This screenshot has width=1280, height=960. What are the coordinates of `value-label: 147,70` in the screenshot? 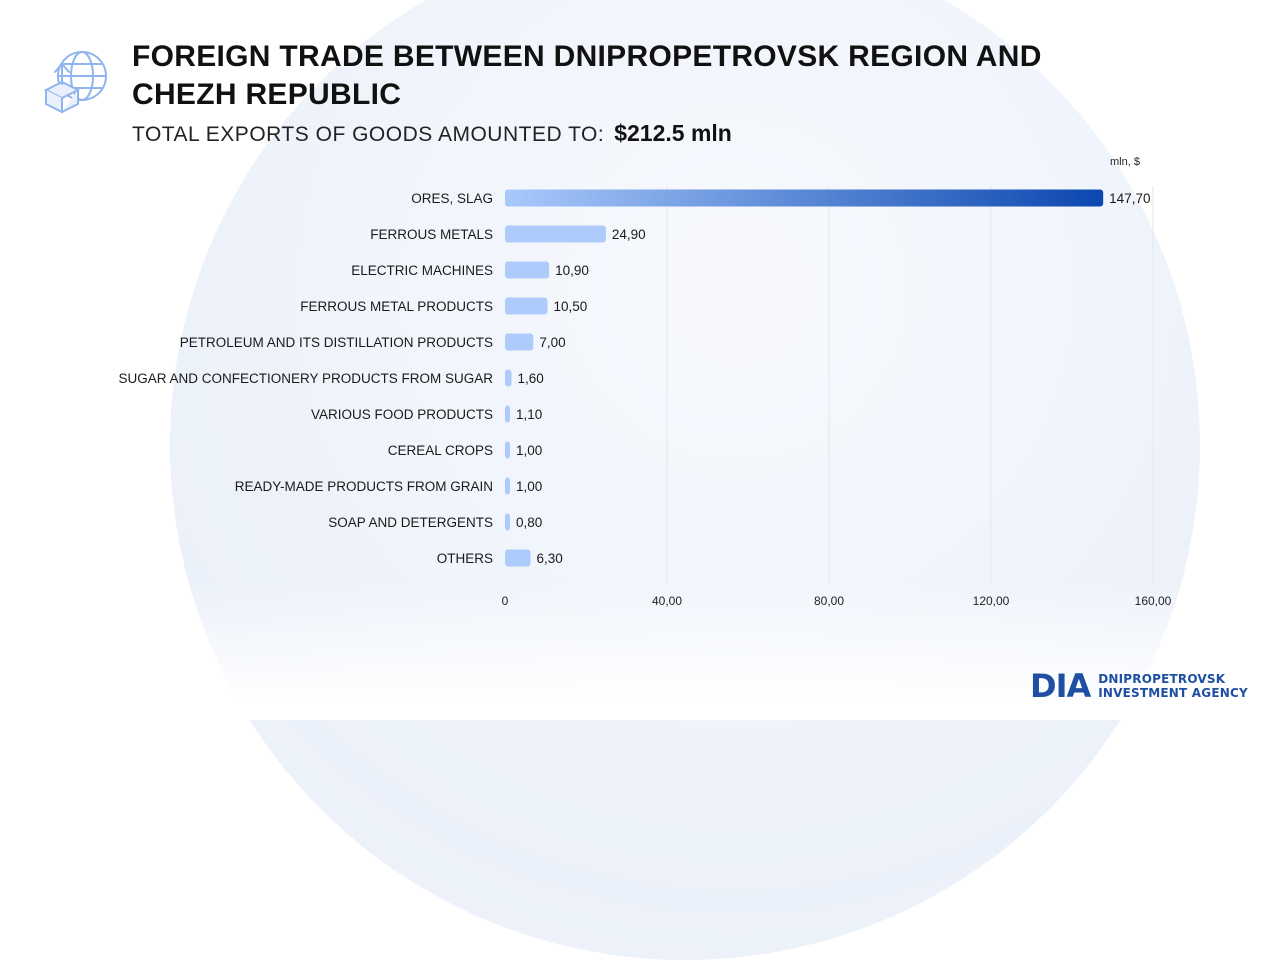 It's located at (1129, 198).